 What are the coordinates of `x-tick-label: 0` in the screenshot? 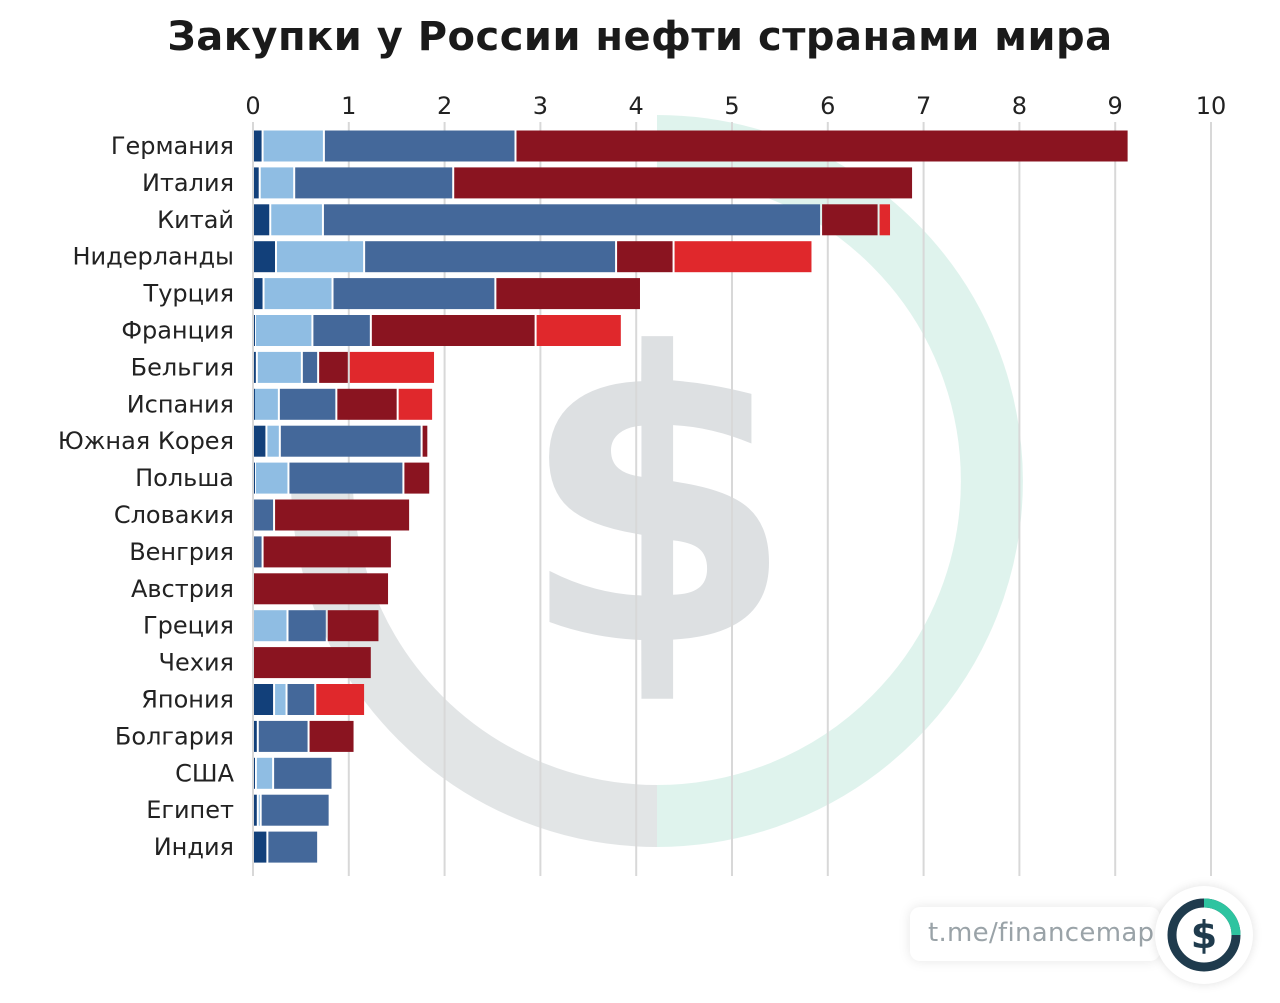 It's located at (252, 106).